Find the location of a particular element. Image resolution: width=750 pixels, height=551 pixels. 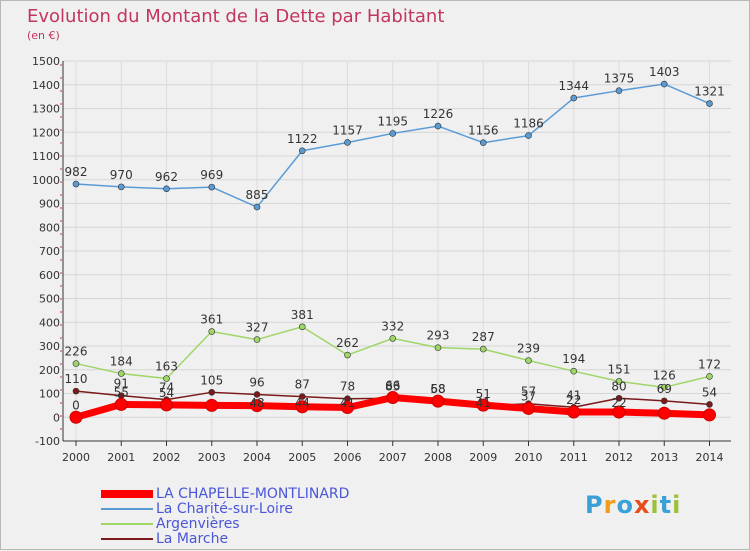

data-label: 262 is located at coordinates (347, 343).